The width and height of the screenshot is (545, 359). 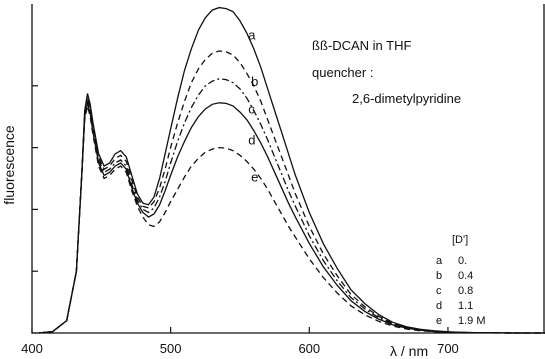 I want to click on legend-value-d: 1.1, so click(x=465, y=306).